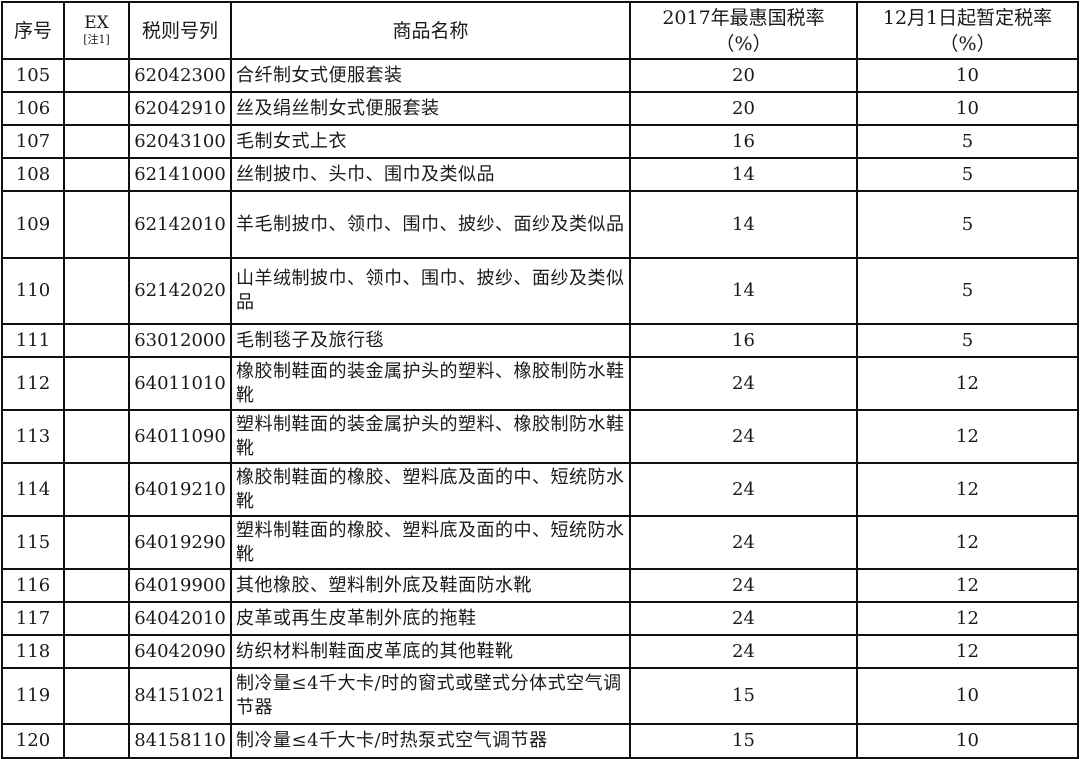 This screenshot has width=1080, height=759. I want to click on name-cell: 橡胶制鞋面的装金属护头的塑料、橡胶制防水鞋靴, so click(430, 383).